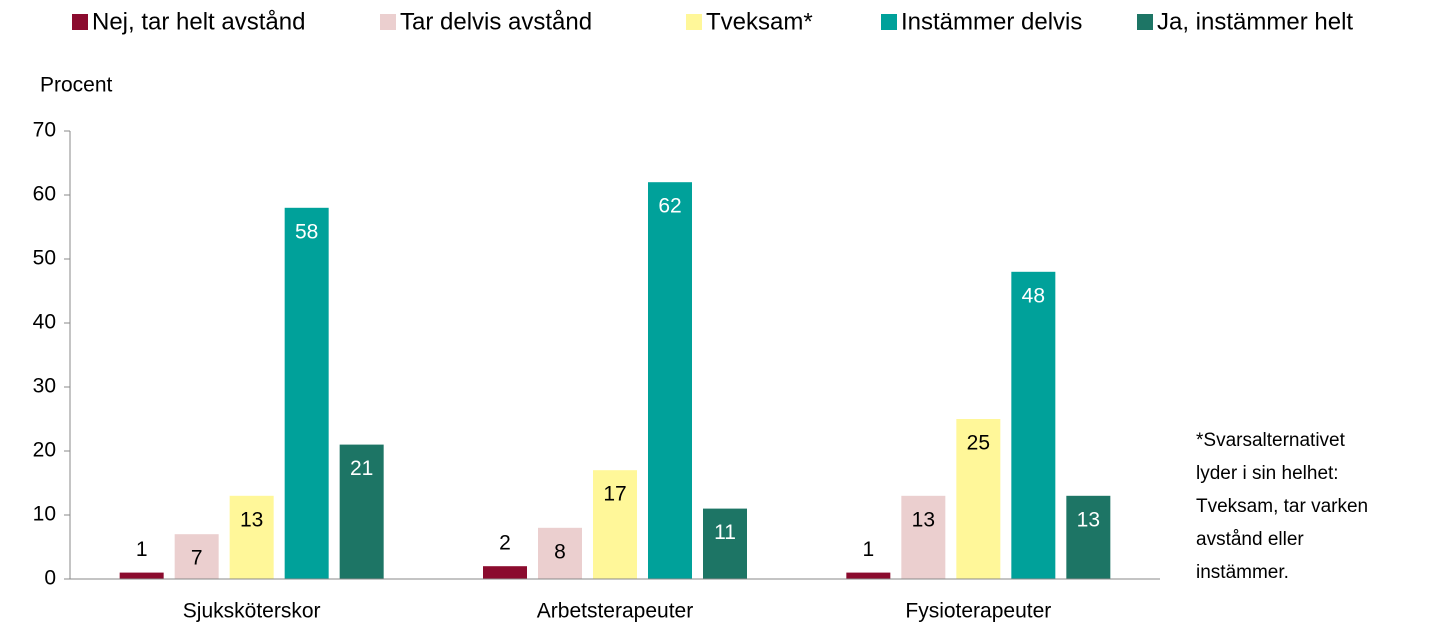  Describe the element at coordinates (1033, 295) in the screenshot. I see `data-label: 48` at that location.